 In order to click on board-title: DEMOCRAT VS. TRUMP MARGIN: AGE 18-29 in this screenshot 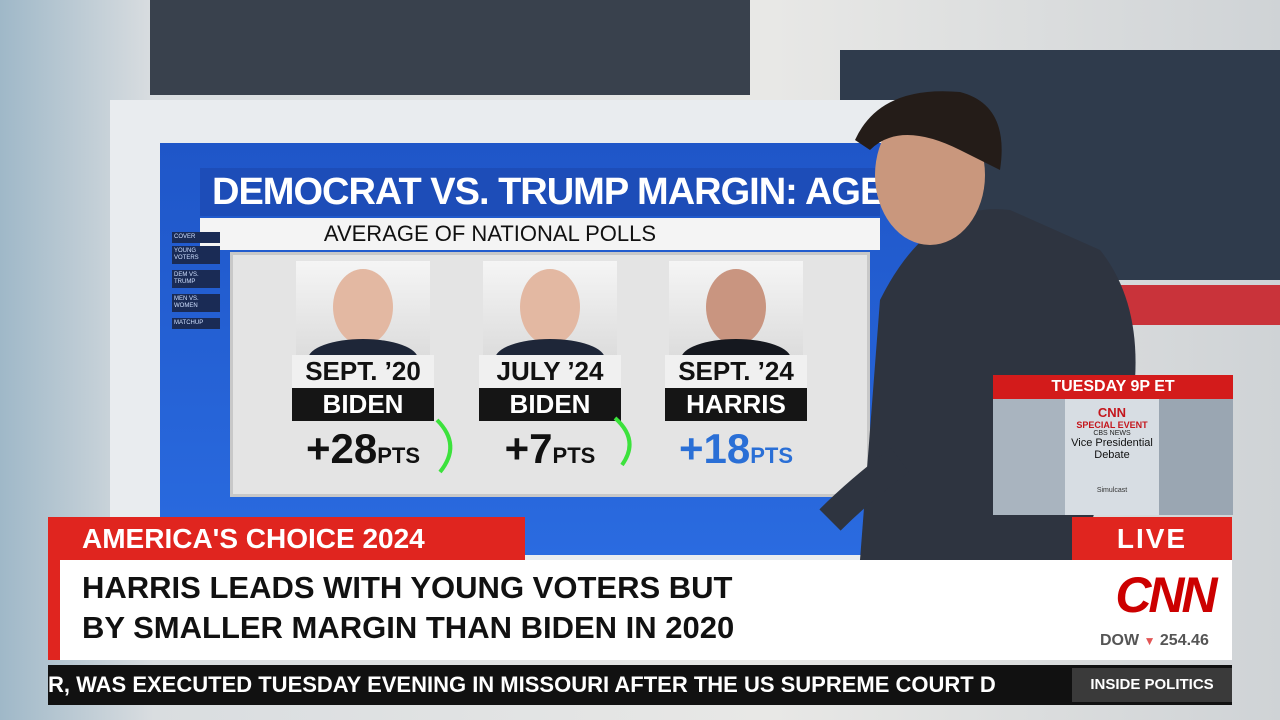, I will do `click(540, 192)`.